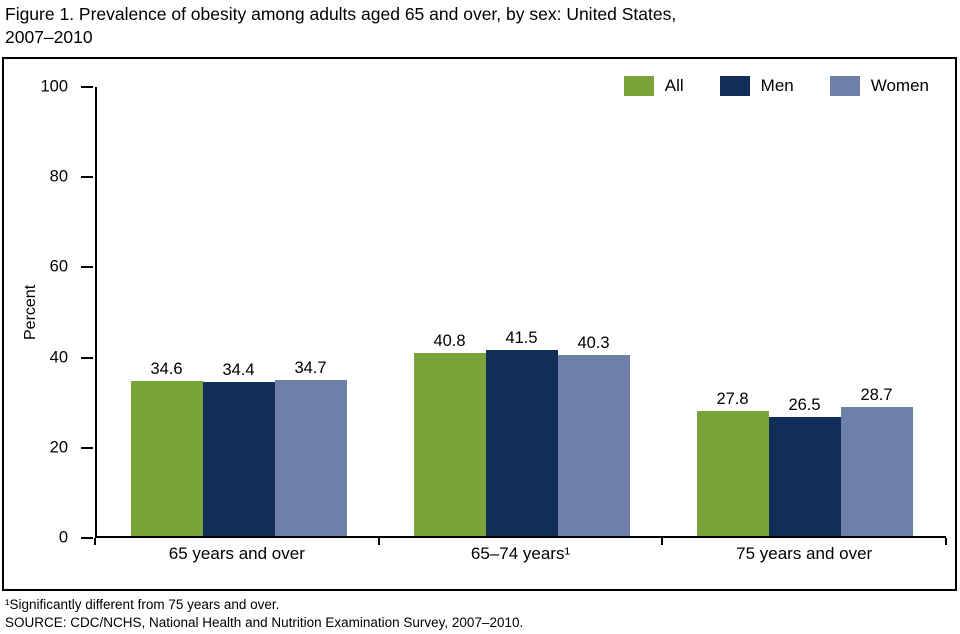 This screenshot has width=960, height=634. I want to click on y-tick-label: 60, so click(58, 266).